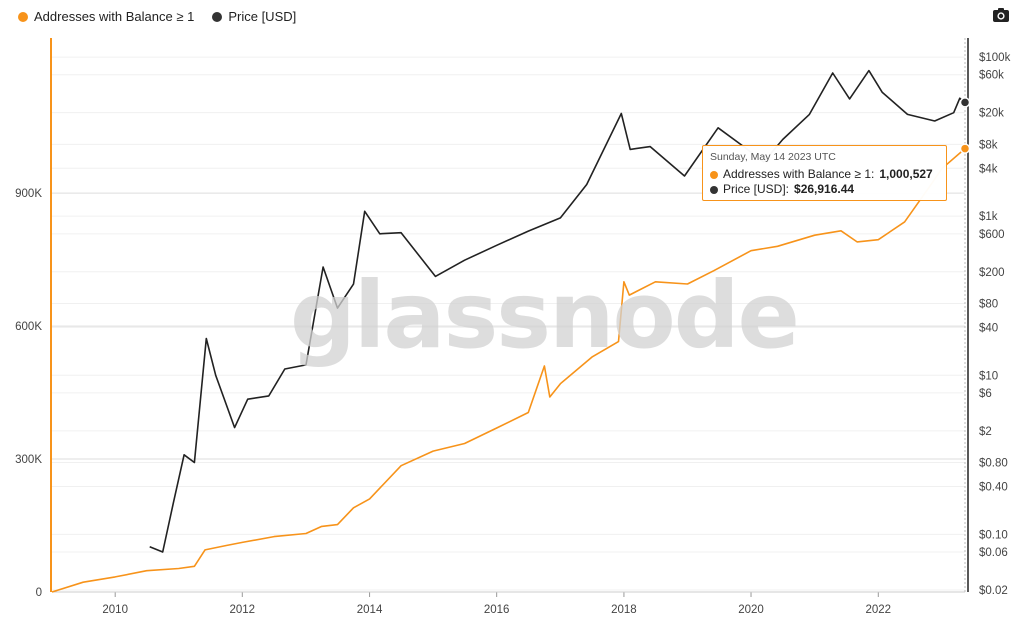 The width and height of the screenshot is (1024, 633). Describe the element at coordinates (262, 16) in the screenshot. I see `legend-label-price: Price [USD]` at that location.